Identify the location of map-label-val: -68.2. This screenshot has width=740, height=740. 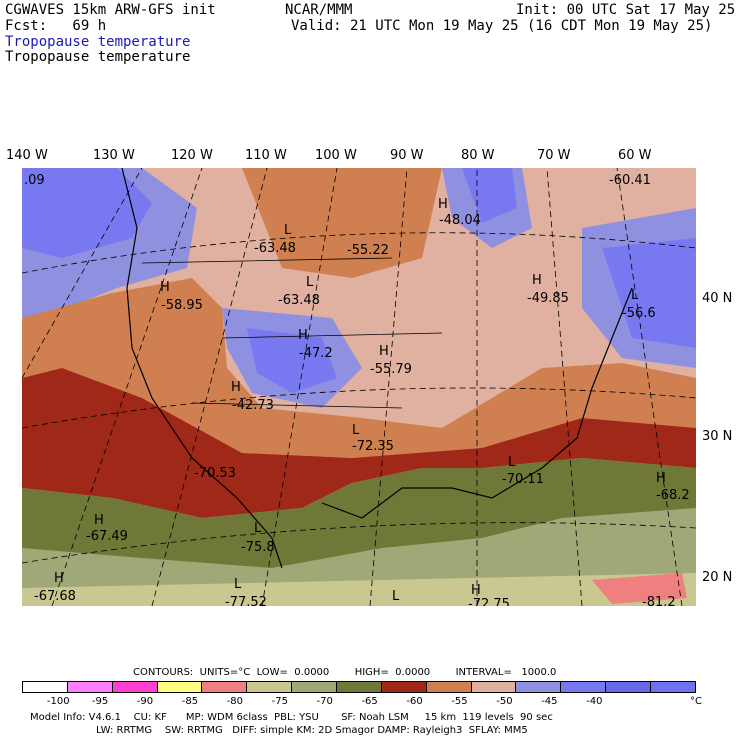
(673, 495).